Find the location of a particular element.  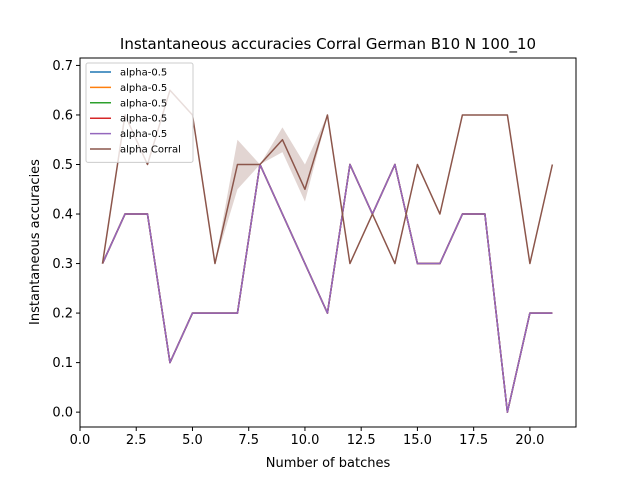

y-tick-label: 0.7 is located at coordinates (62, 66).